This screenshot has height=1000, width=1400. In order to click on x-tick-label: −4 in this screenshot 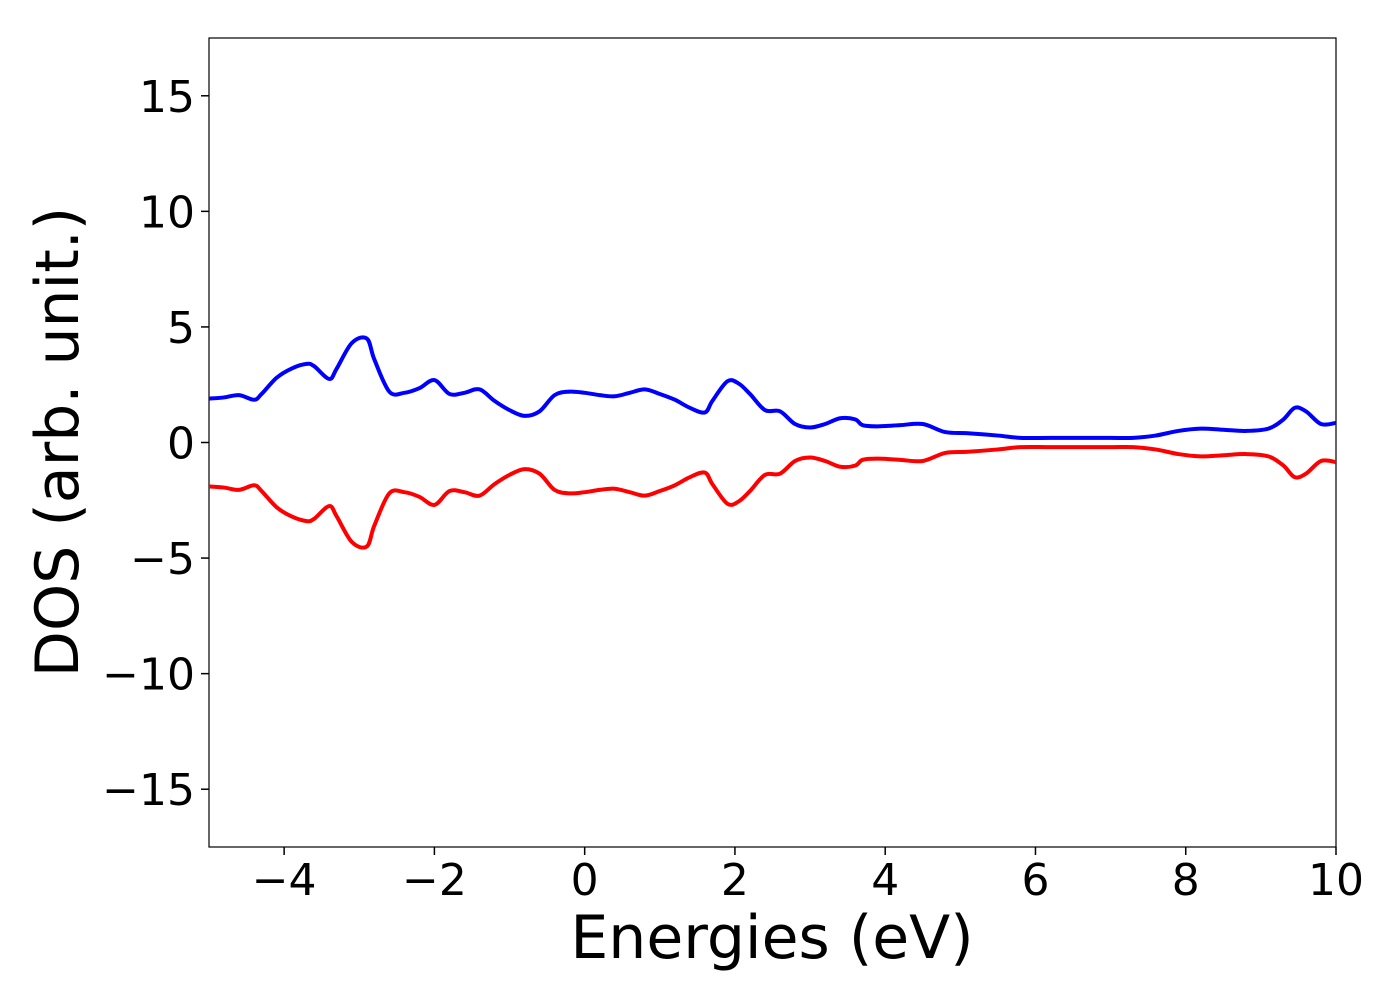, I will do `click(284, 880)`.